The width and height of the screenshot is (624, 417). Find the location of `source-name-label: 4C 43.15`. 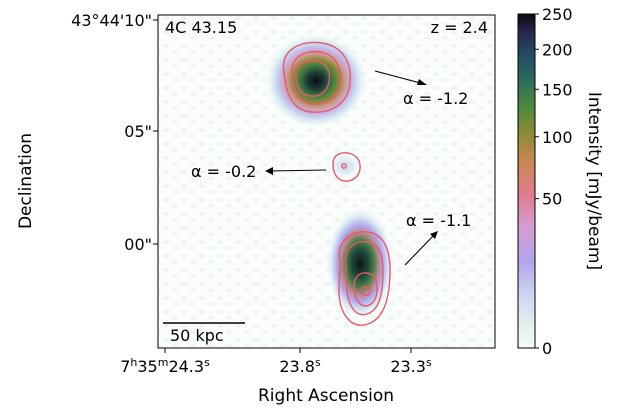

source-name-label: 4C 43.15 is located at coordinates (201, 27).